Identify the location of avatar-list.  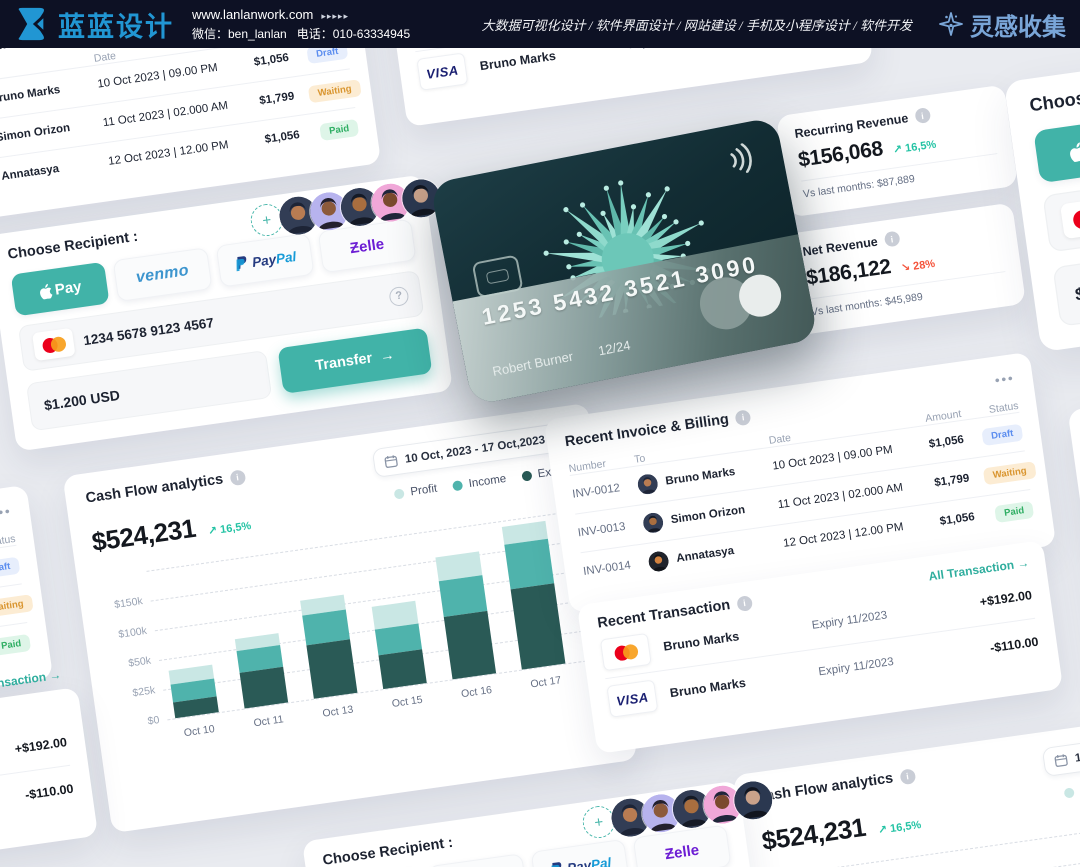
(693, 808).